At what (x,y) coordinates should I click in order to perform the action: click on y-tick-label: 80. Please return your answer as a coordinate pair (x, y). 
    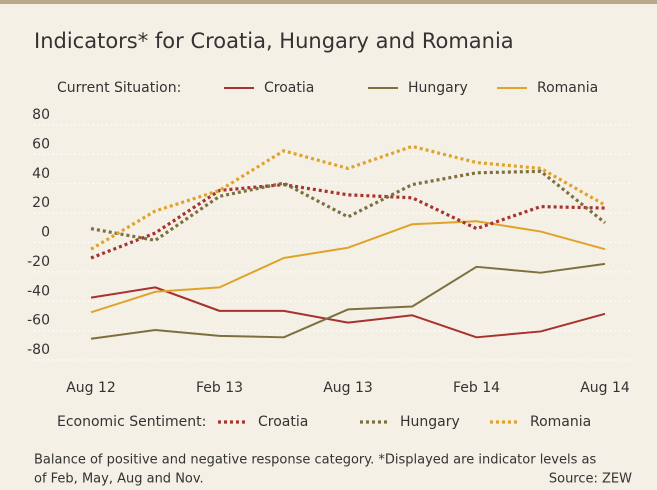
    Looking at the image, I should click on (41, 115).